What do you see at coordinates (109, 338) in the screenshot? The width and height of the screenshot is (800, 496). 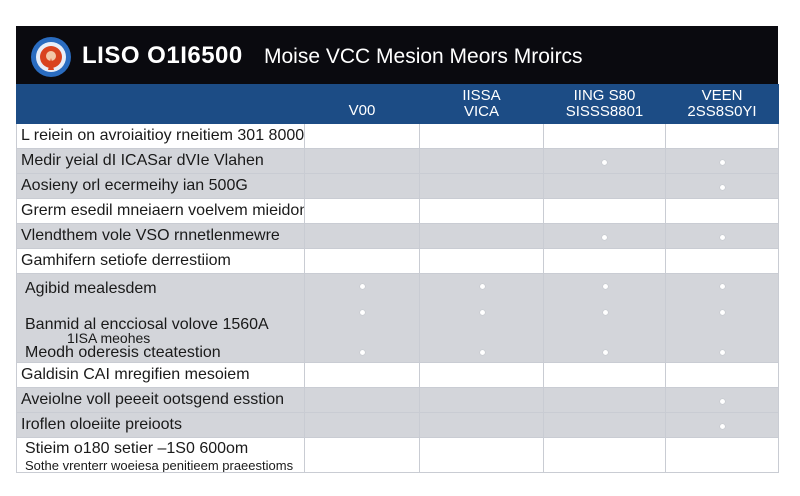 I see `row-label-line: 1ISA meohes` at bounding box center [109, 338].